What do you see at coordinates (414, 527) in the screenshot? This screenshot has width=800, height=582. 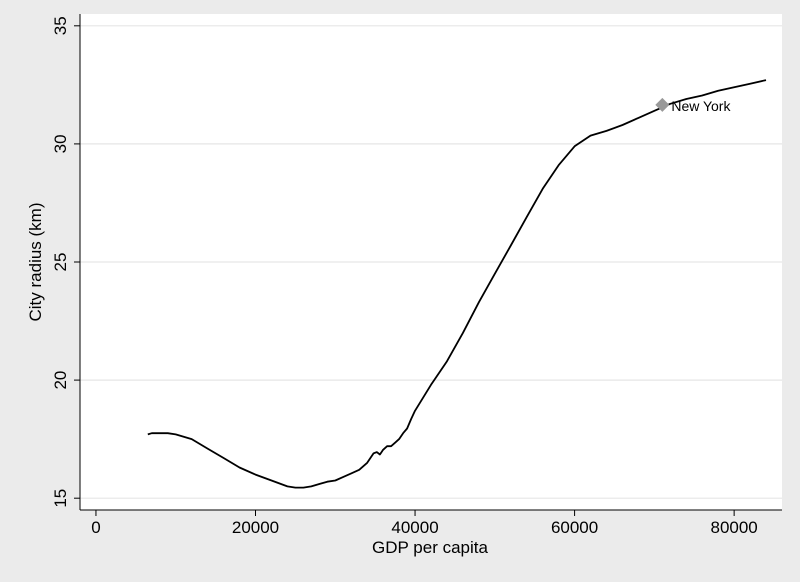 I see `x-tick-label: 40000` at bounding box center [414, 527].